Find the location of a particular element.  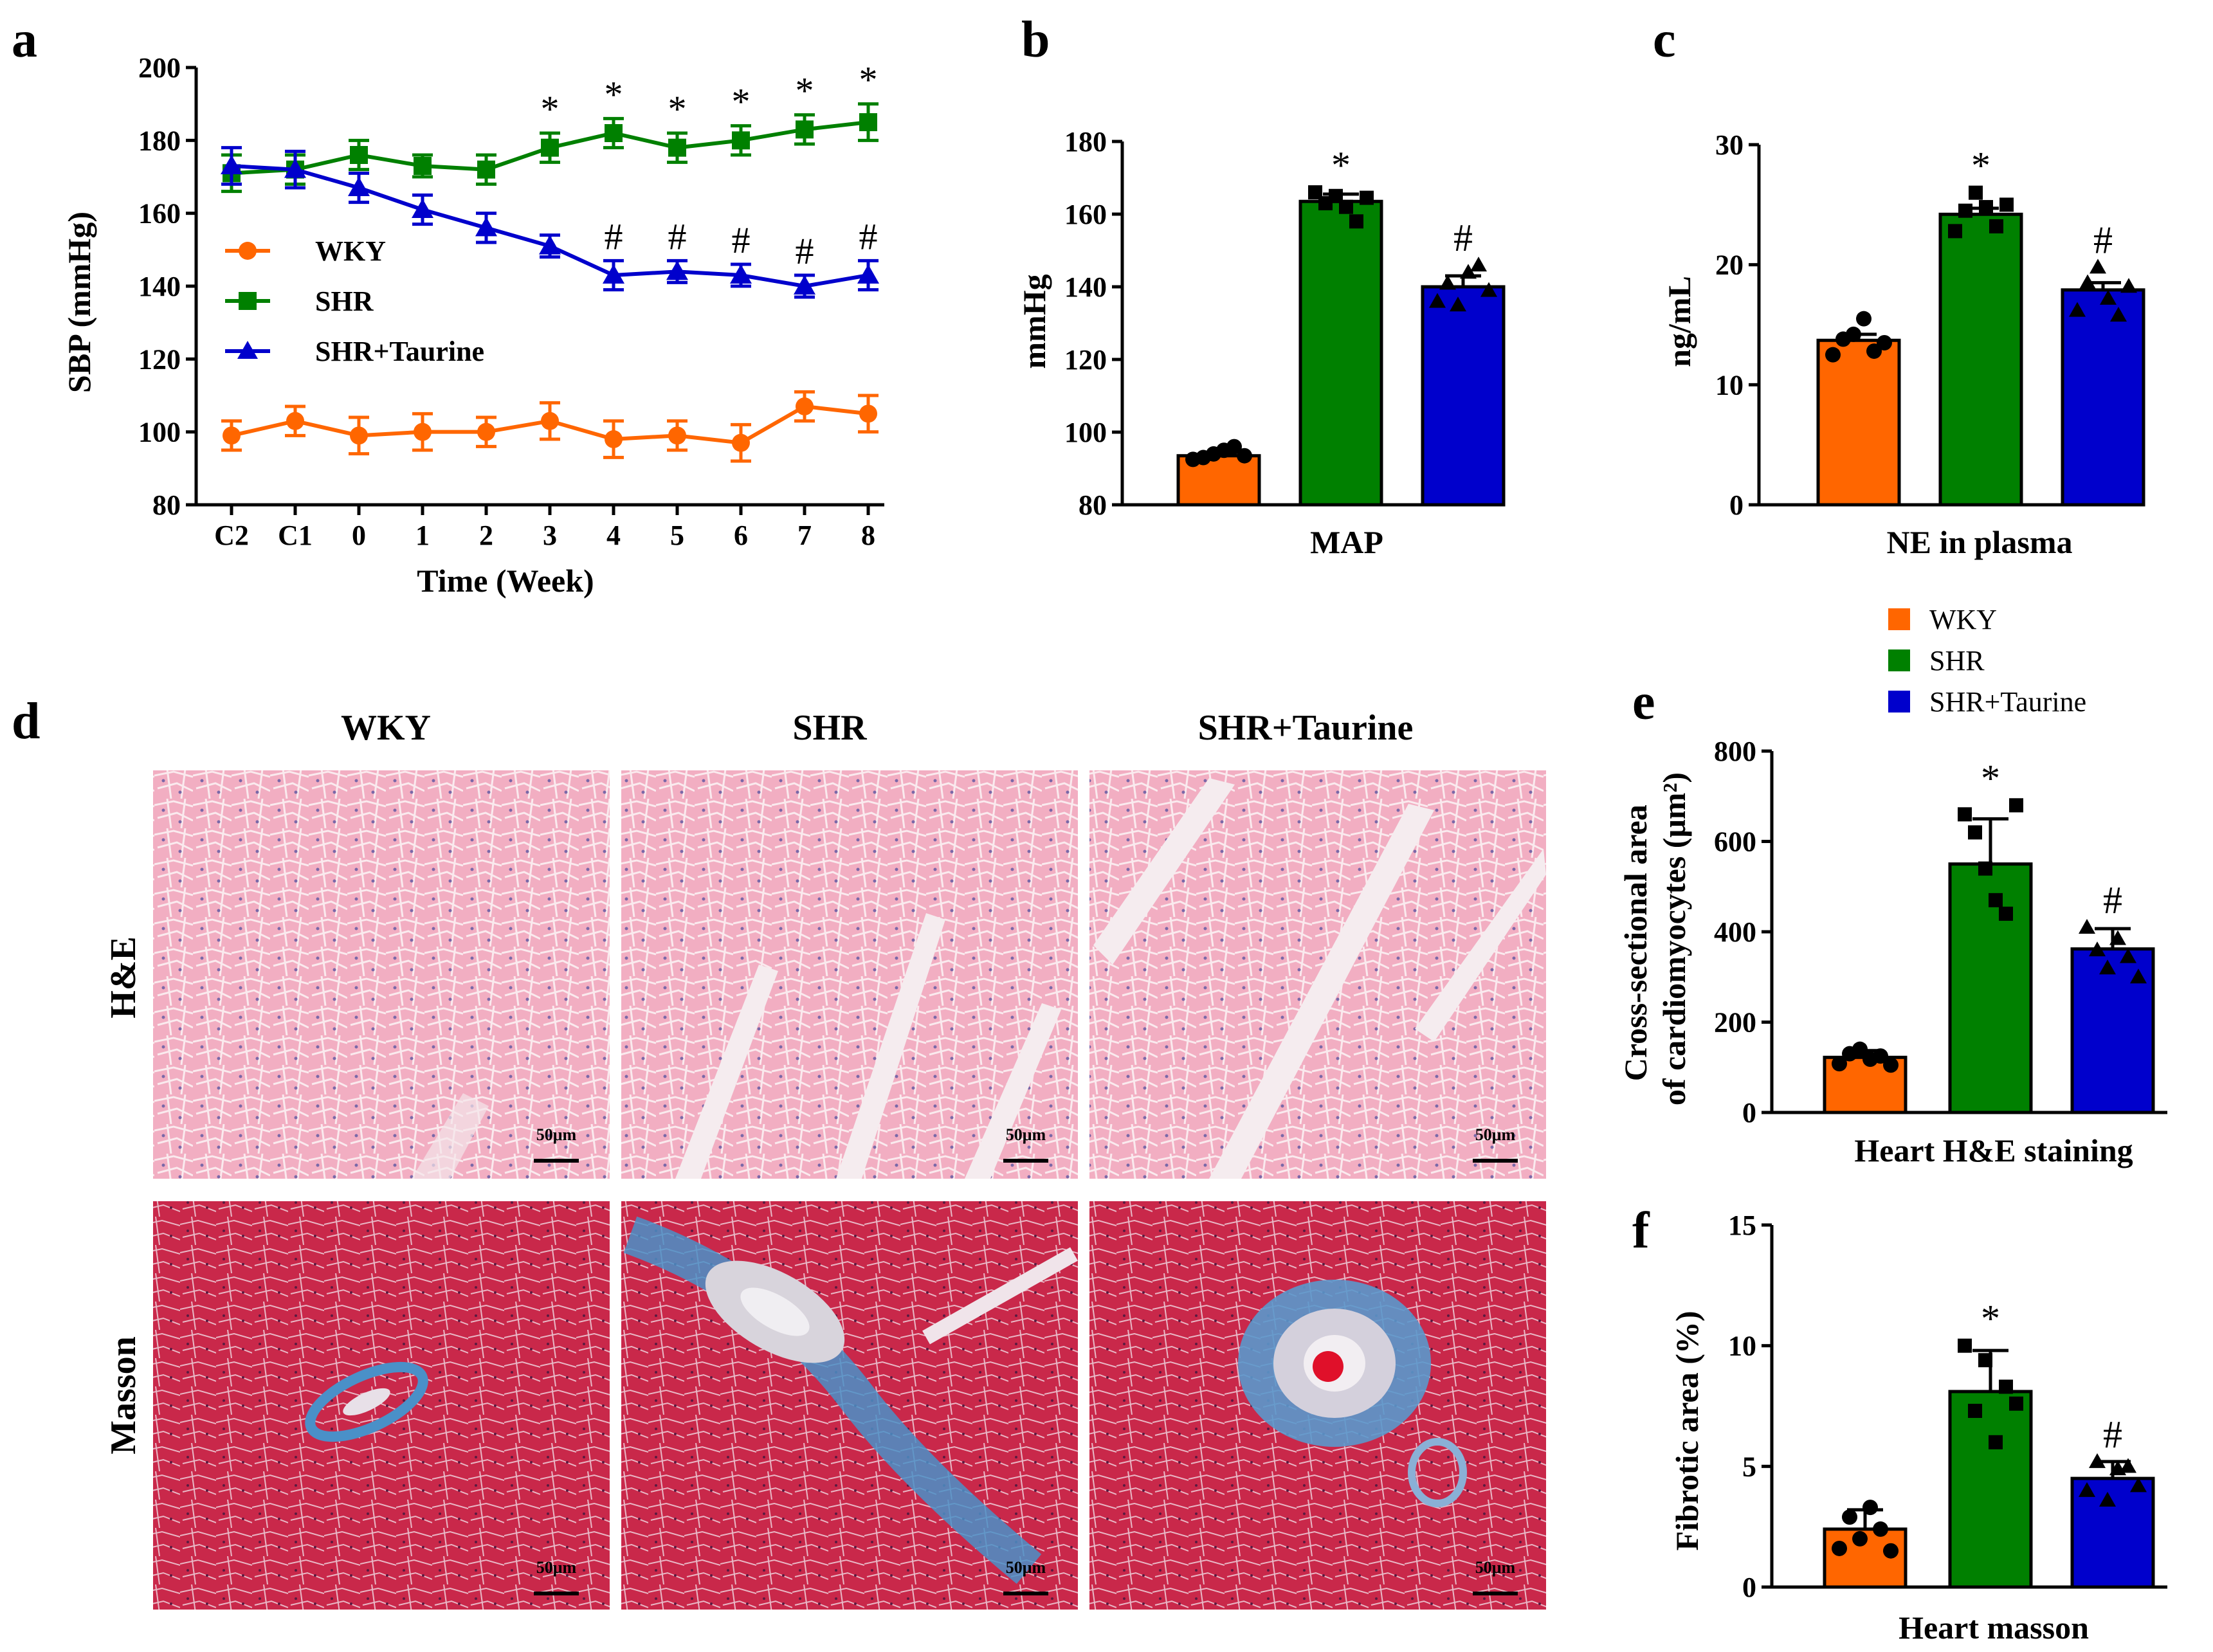

legend-wky-label: WKY is located at coordinates (350, 251).